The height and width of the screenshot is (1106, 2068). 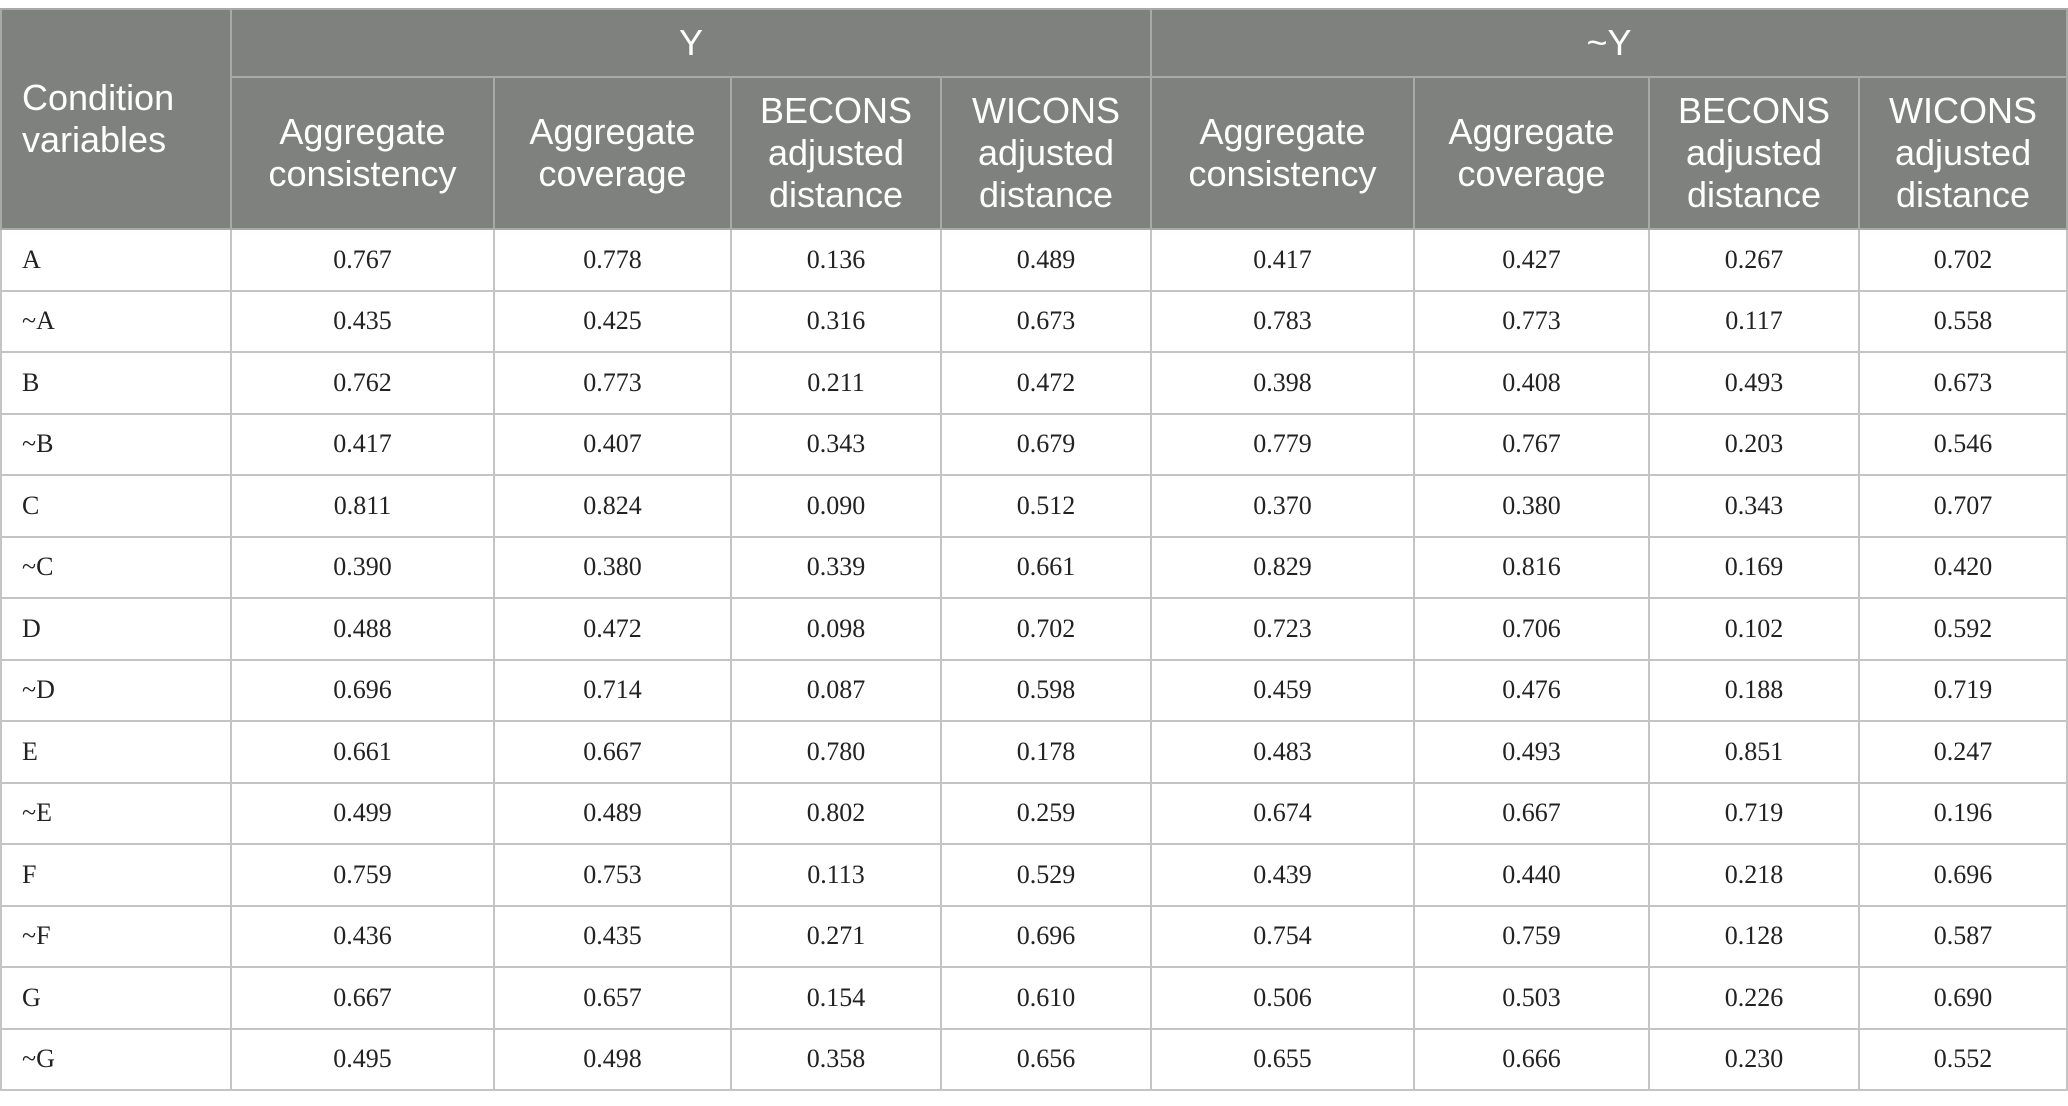 What do you see at coordinates (1754, 875) in the screenshot?
I see `table-cell: 0.218` at bounding box center [1754, 875].